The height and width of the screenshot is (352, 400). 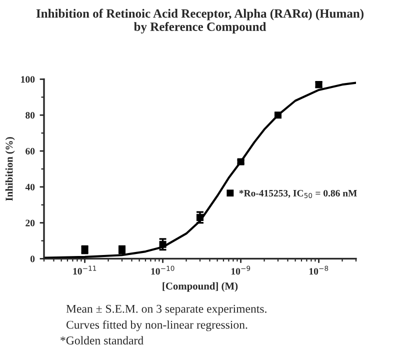 I want to click on text: *Golden standard, so click(x=102, y=340).